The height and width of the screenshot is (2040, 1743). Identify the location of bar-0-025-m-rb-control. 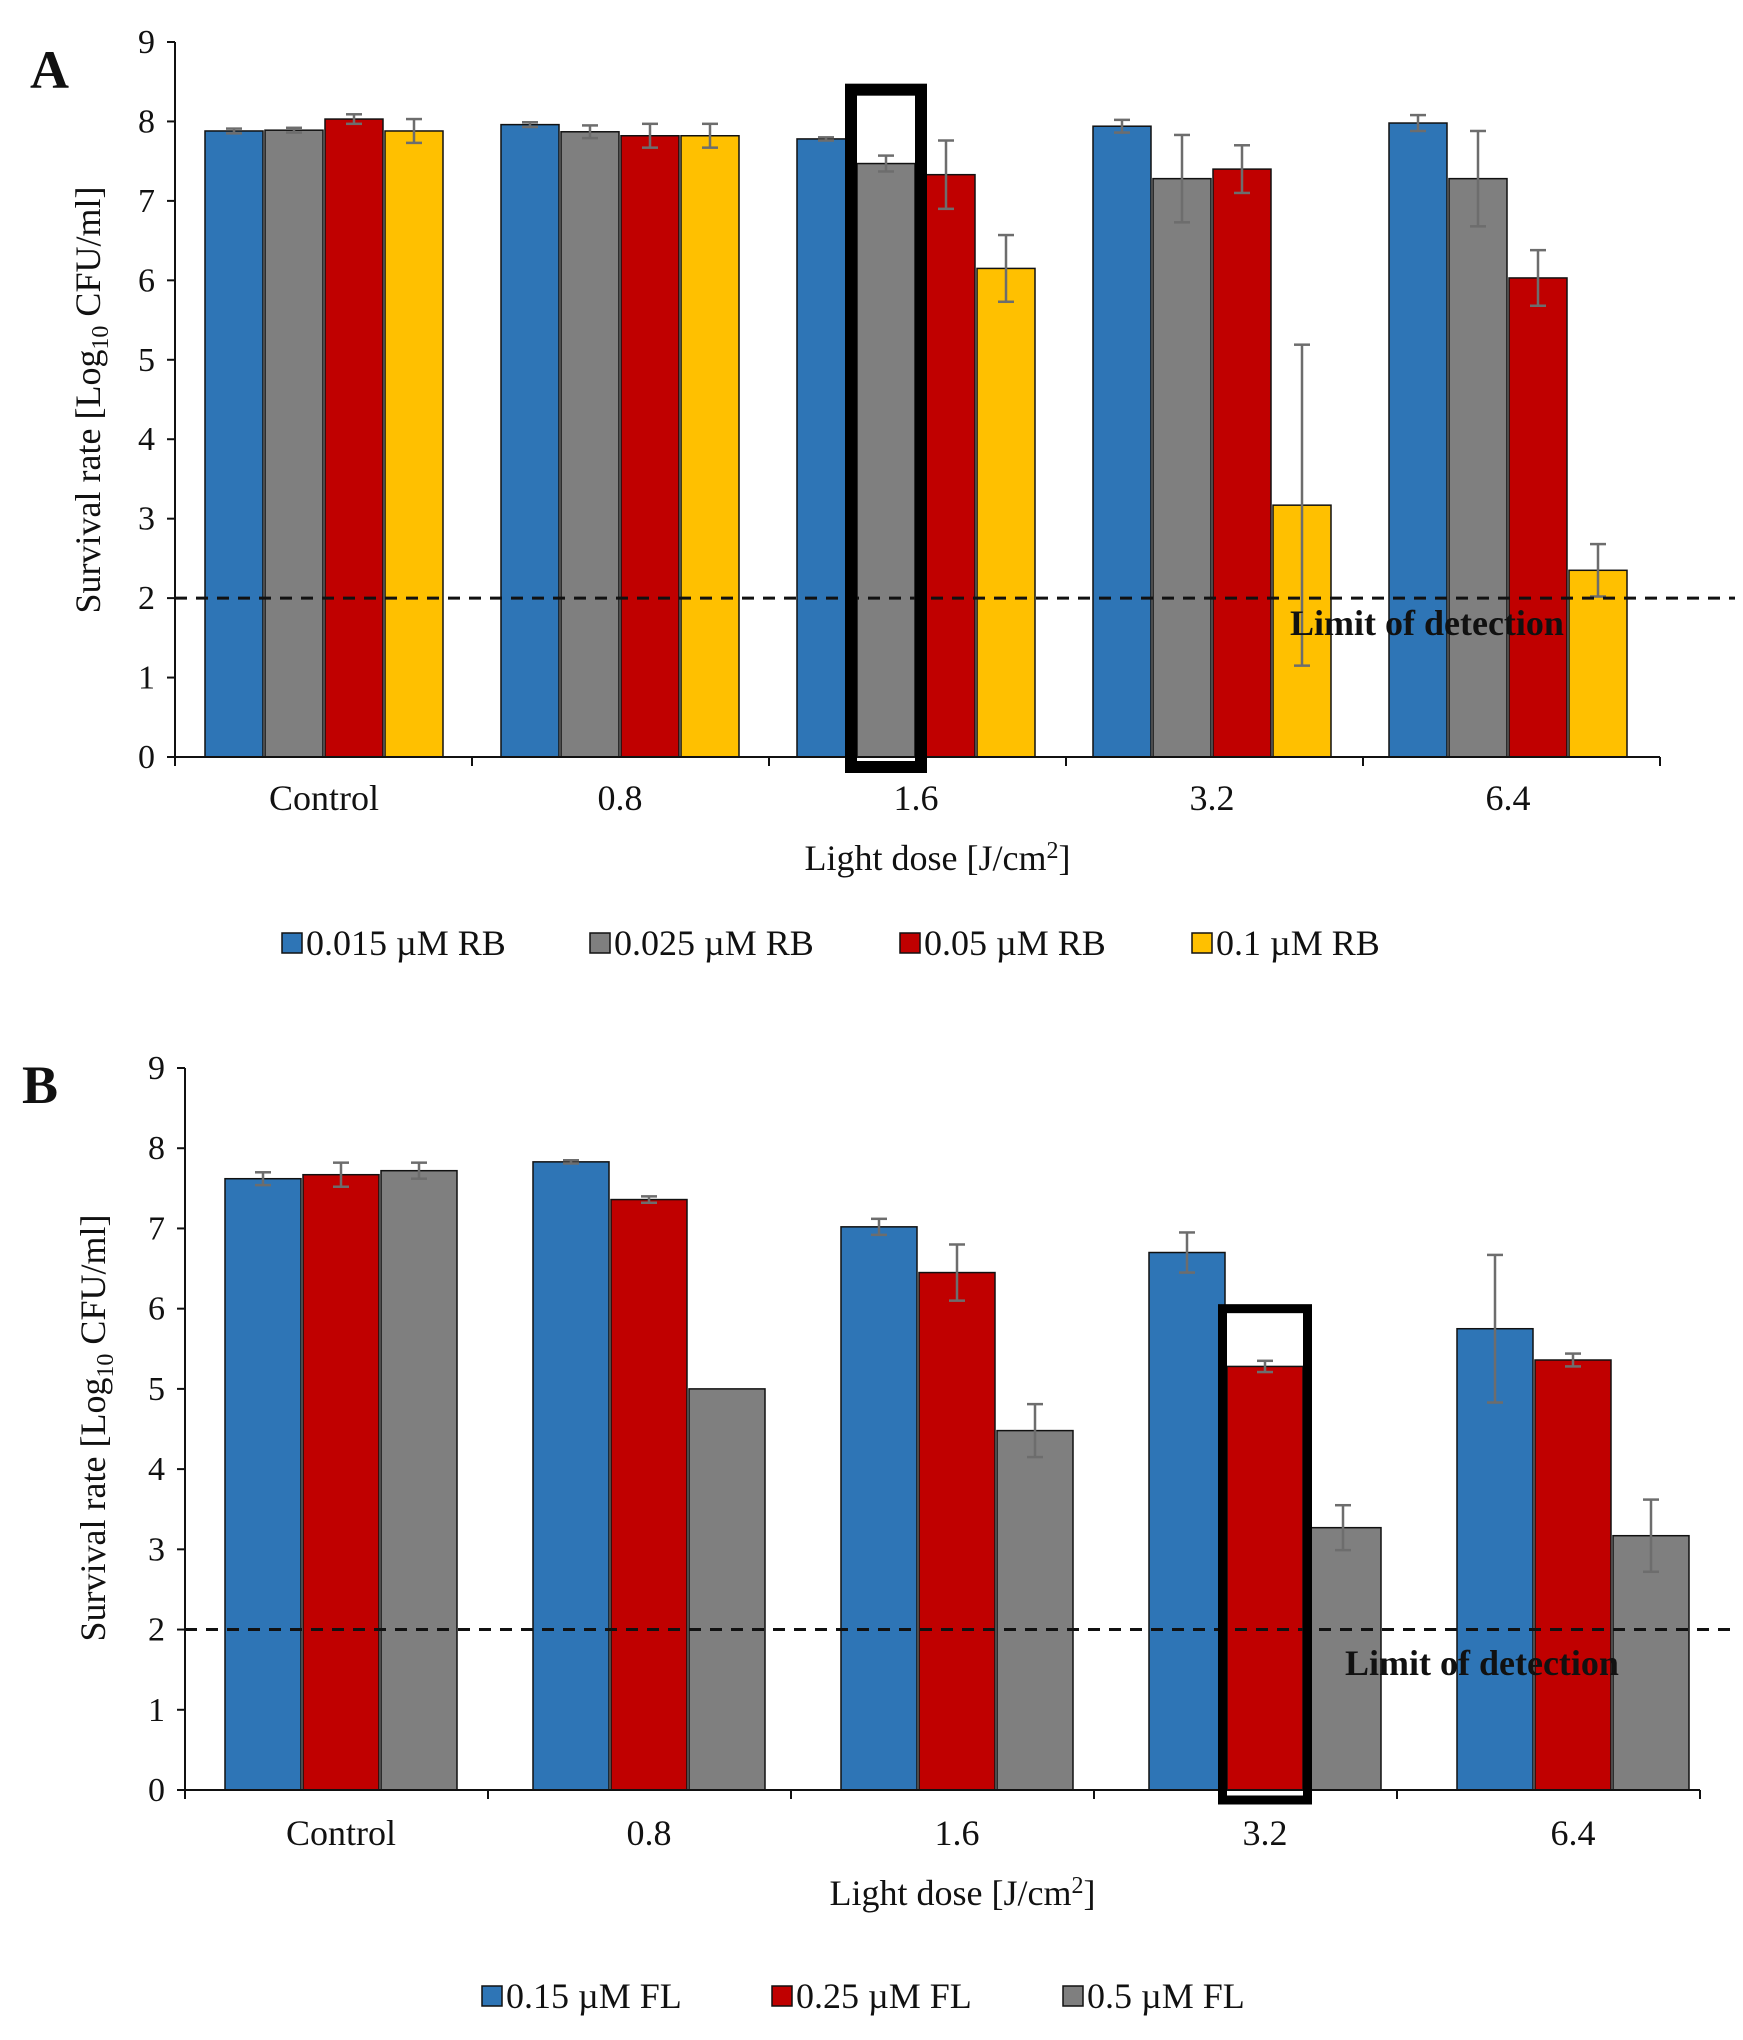
(294, 443).